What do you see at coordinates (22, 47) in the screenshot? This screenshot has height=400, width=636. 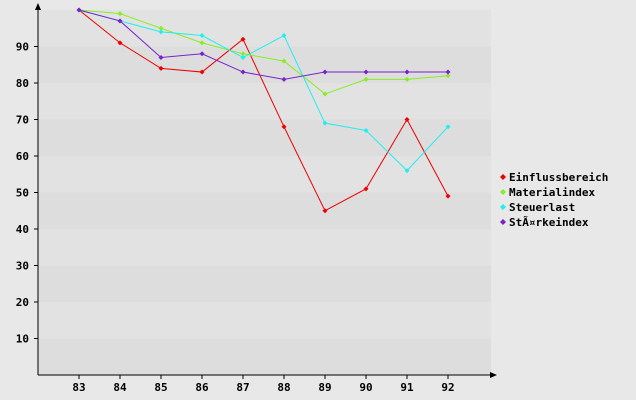 I see `y-tick-label: 90` at bounding box center [22, 47].